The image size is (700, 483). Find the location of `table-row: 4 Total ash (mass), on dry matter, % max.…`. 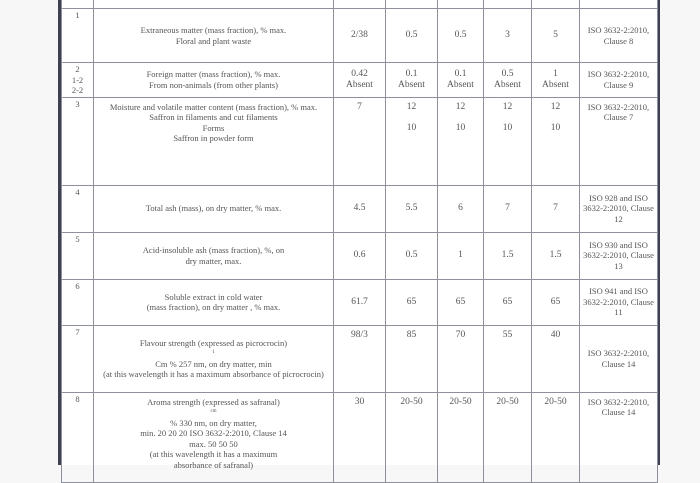

table-row: 4 Total ash (mass), on dry matter, % max.… is located at coordinates (359, 208).